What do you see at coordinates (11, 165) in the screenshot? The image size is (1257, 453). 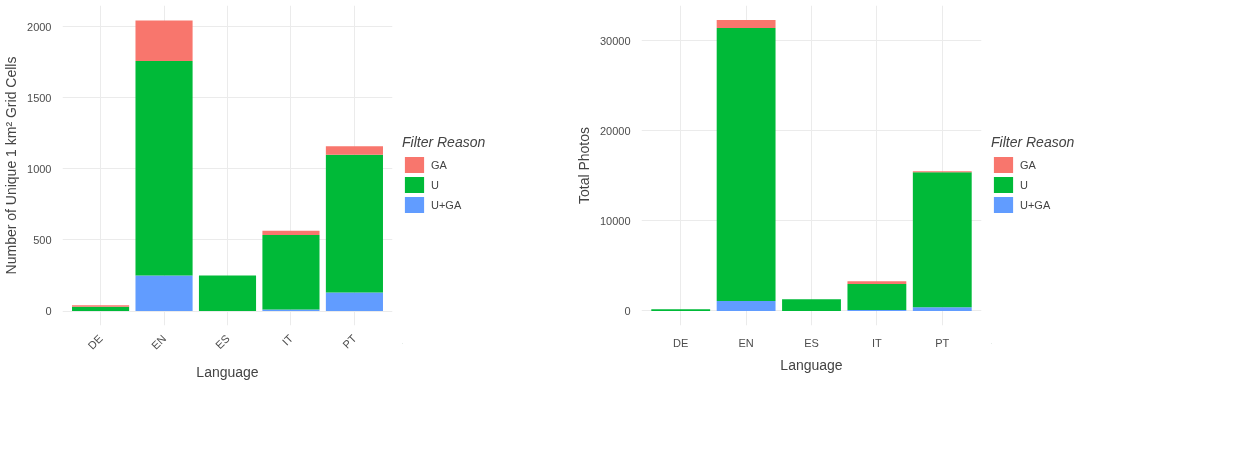 I see `y-axis-title: Number of Unique 1 km² Grid Cells` at bounding box center [11, 165].